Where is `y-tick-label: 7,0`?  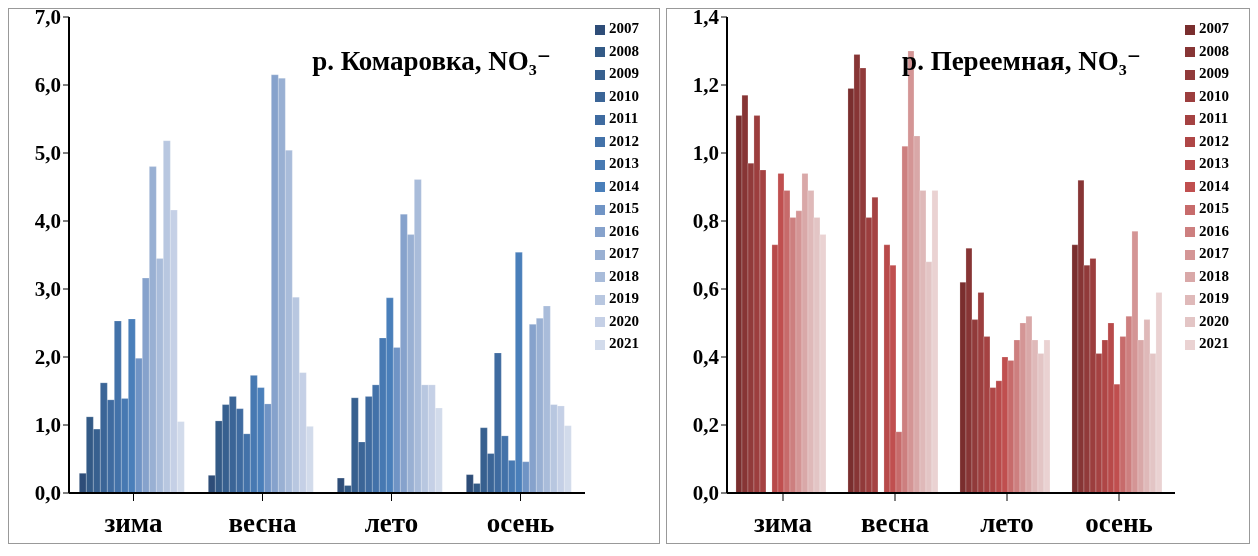
y-tick-label: 7,0 is located at coordinates (47, 17).